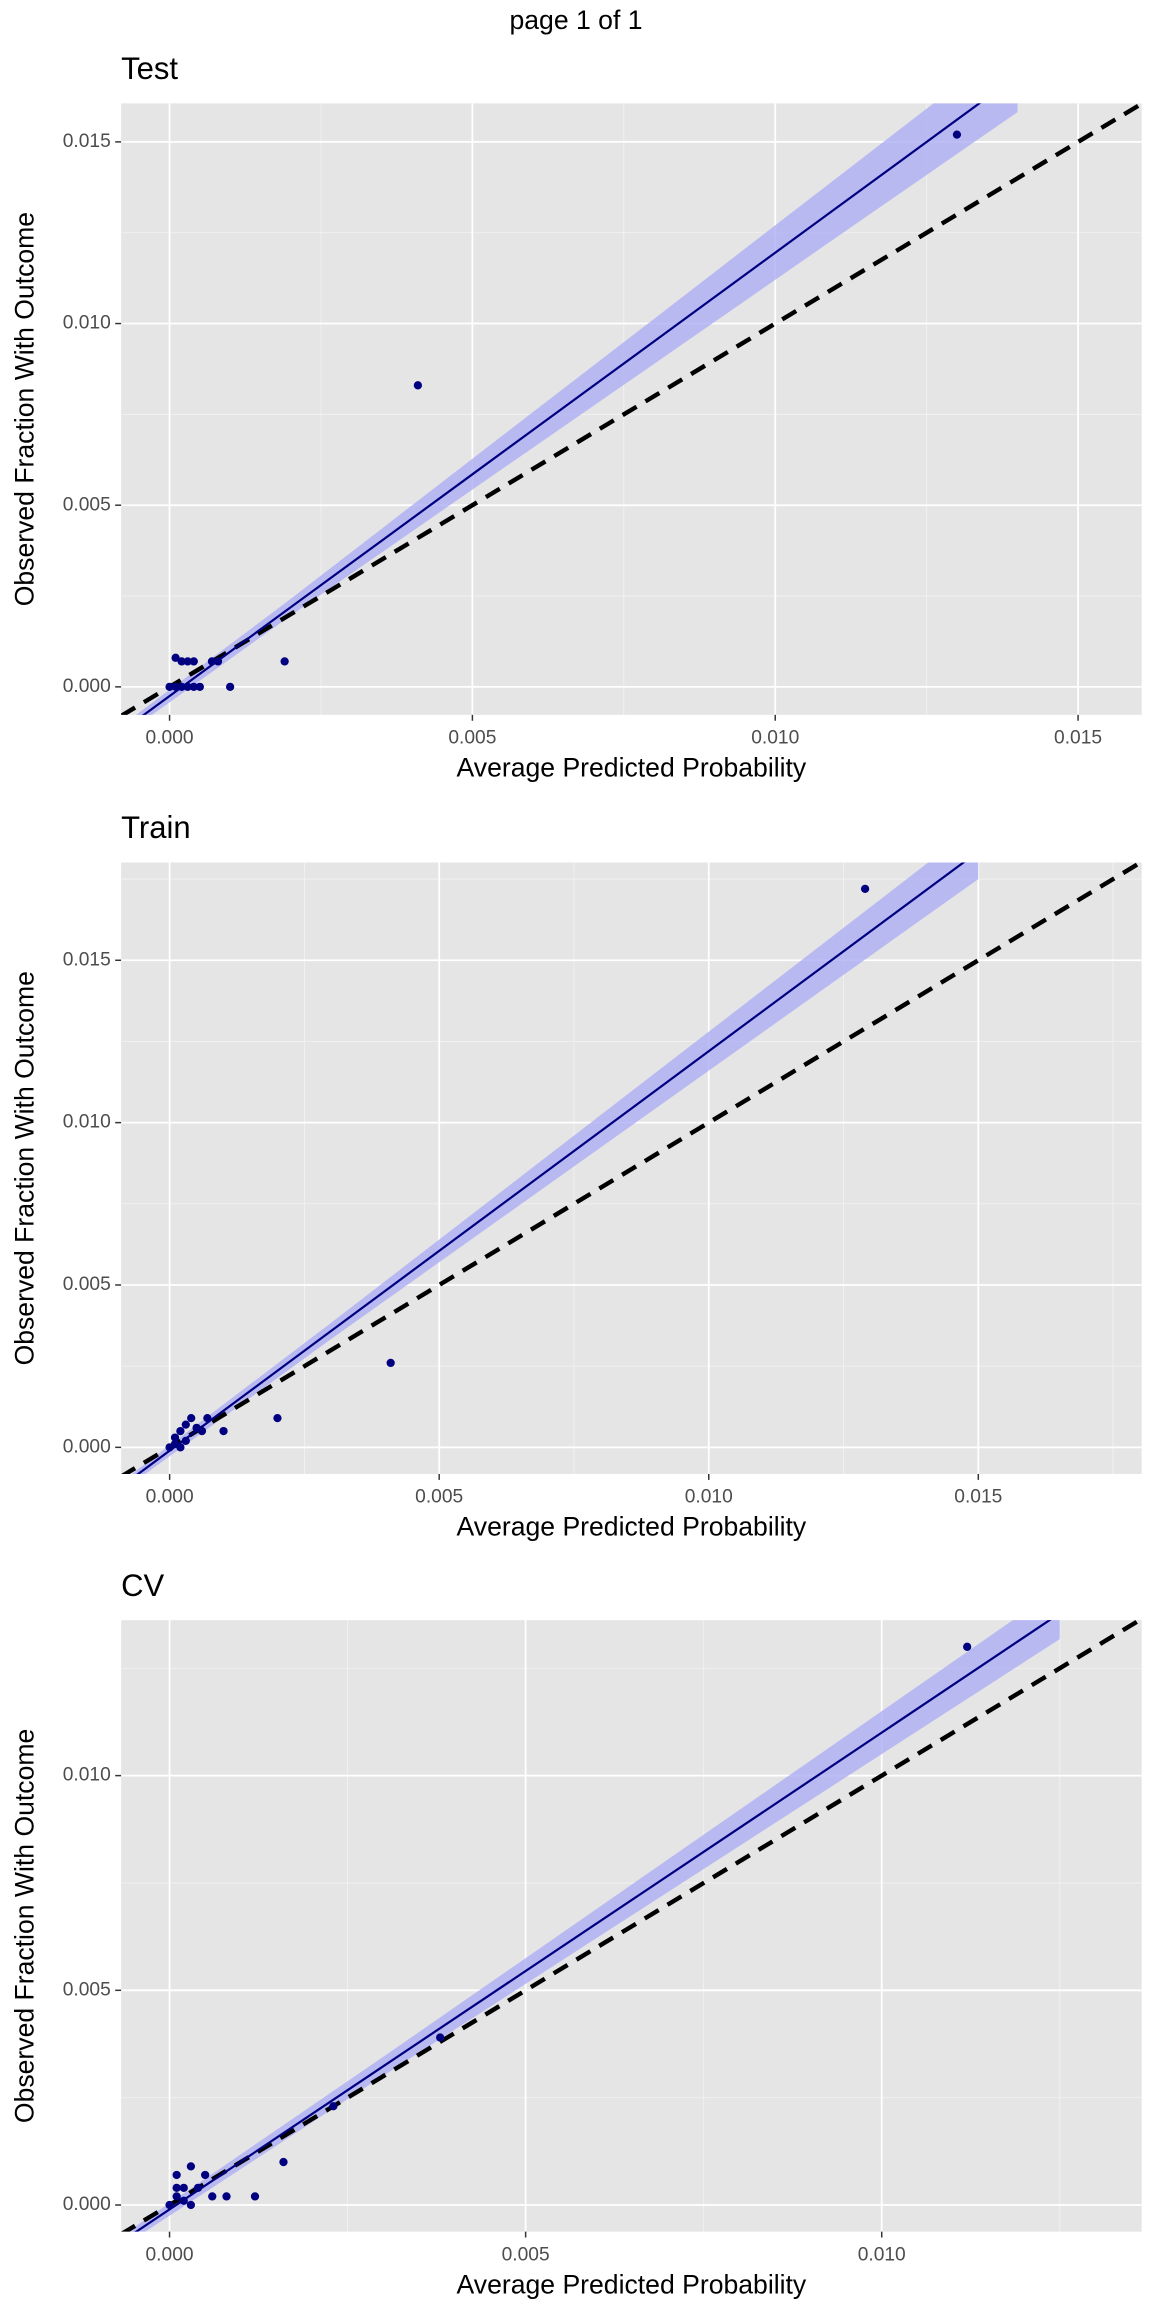 Image resolution: width=1152 pixels, height=2304 pixels. I want to click on page-title: page 1 of 1, so click(575, 20).